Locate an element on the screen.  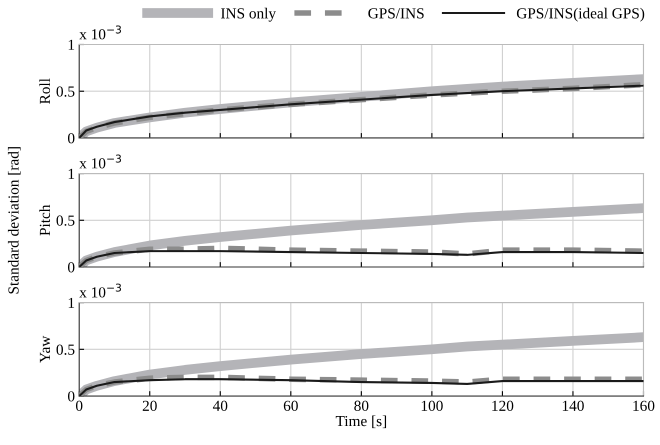
legend-label: INS only is located at coordinates (248, 15).